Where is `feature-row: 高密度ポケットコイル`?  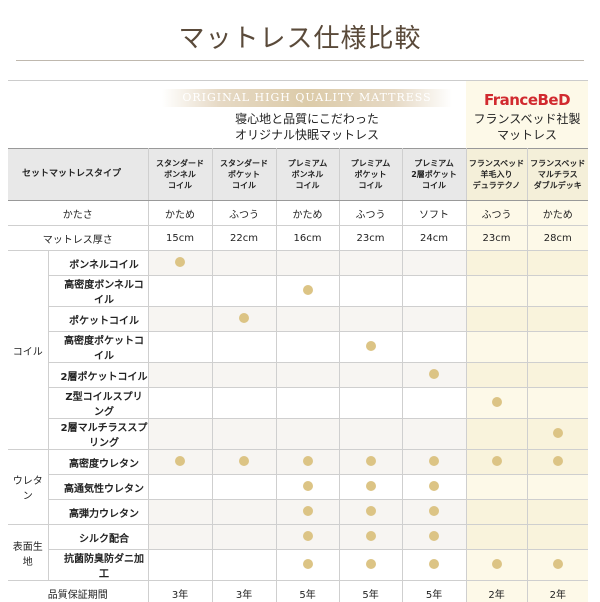
feature-row: 高密度ポケットコイル is located at coordinates (298, 347).